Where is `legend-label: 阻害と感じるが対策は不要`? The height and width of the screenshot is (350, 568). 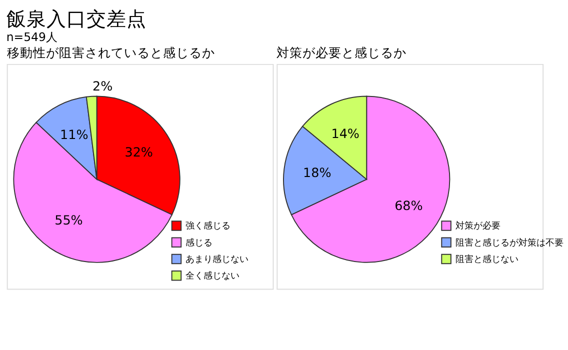
legend-label: 阻害と感じるが対策は不要 is located at coordinates (510, 242).